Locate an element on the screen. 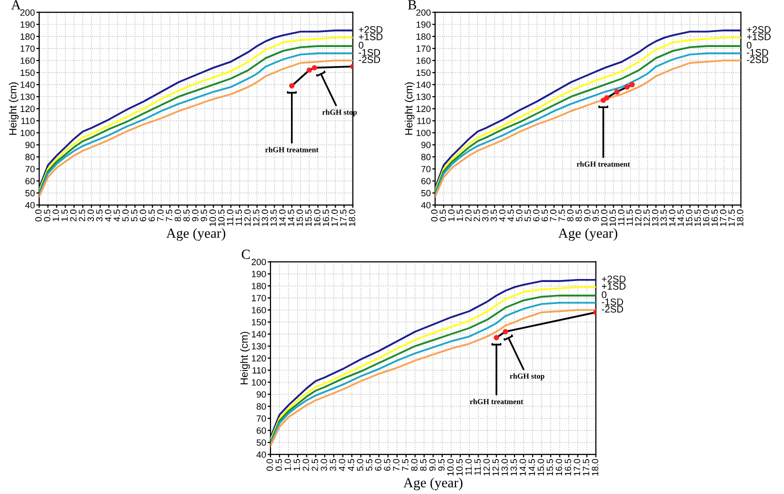 Image resolution: width=784 pixels, height=494 pixels. chart-title: C is located at coordinates (246, 254).